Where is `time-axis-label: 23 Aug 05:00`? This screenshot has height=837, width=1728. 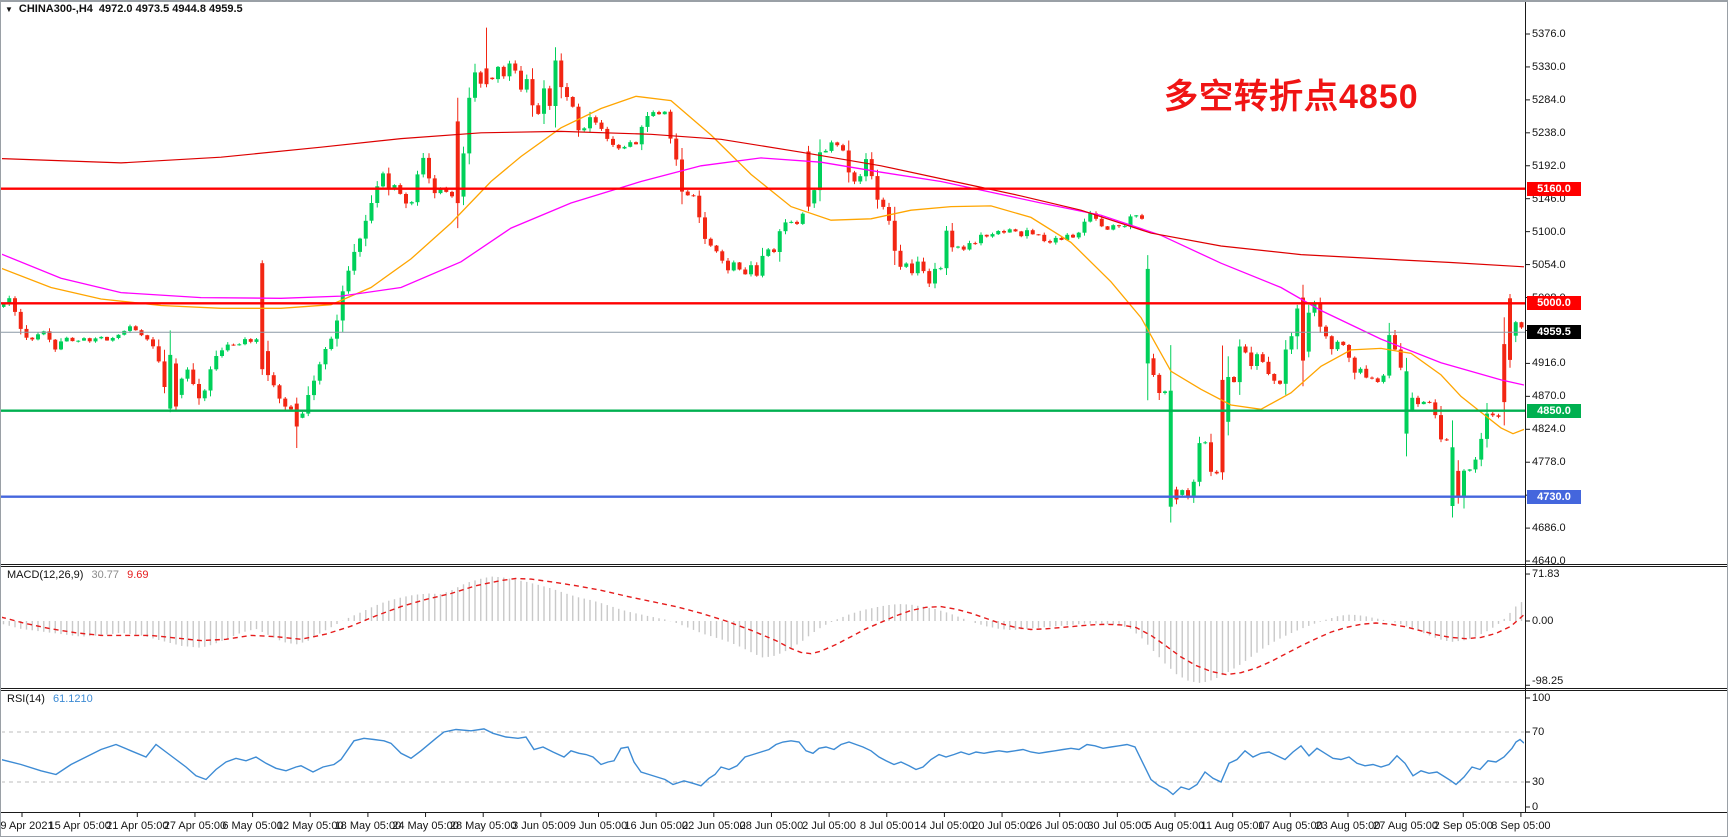
time-axis-label: 23 Aug 05:00 is located at coordinates (1348, 826).